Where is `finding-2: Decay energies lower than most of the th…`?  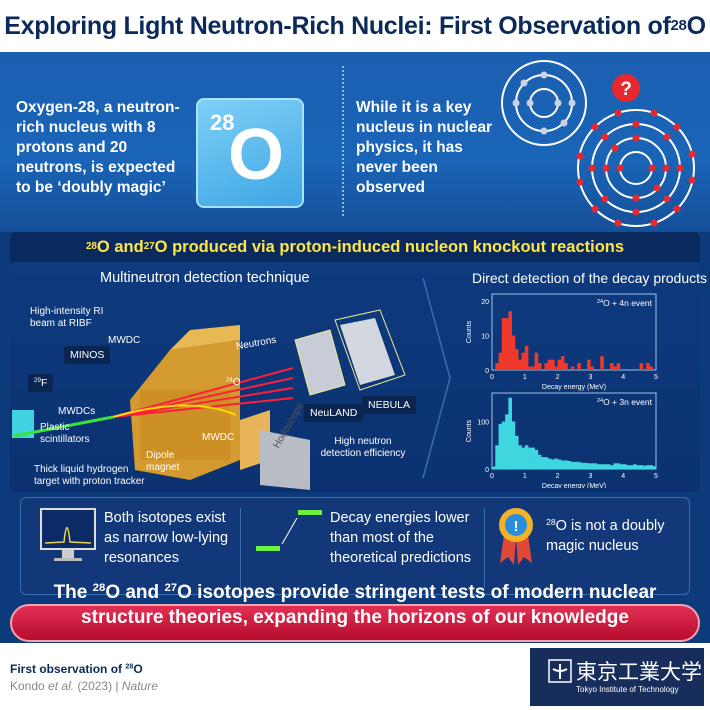
finding-2: Decay energies lower than most of the th… is located at coordinates (401, 538).